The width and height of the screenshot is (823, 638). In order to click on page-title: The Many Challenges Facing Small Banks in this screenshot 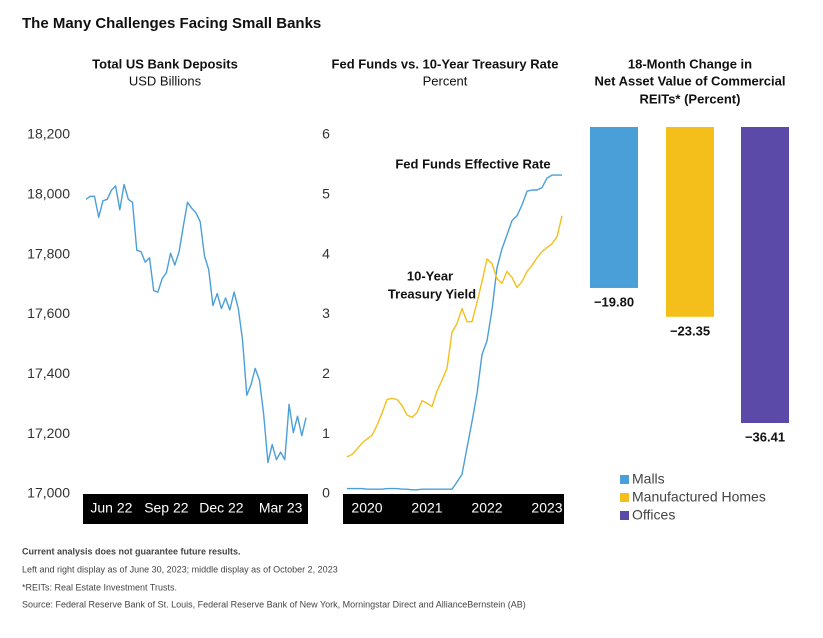, I will do `click(171, 23)`.